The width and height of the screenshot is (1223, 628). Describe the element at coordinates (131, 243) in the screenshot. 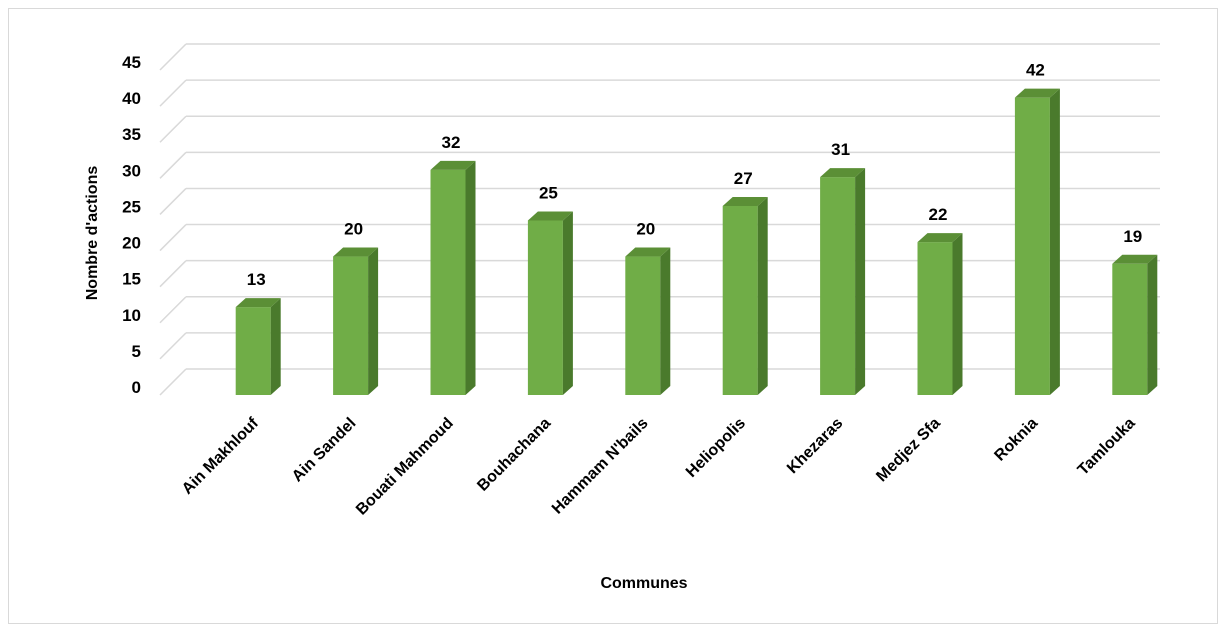

I see `y-tick-label: 20` at that location.